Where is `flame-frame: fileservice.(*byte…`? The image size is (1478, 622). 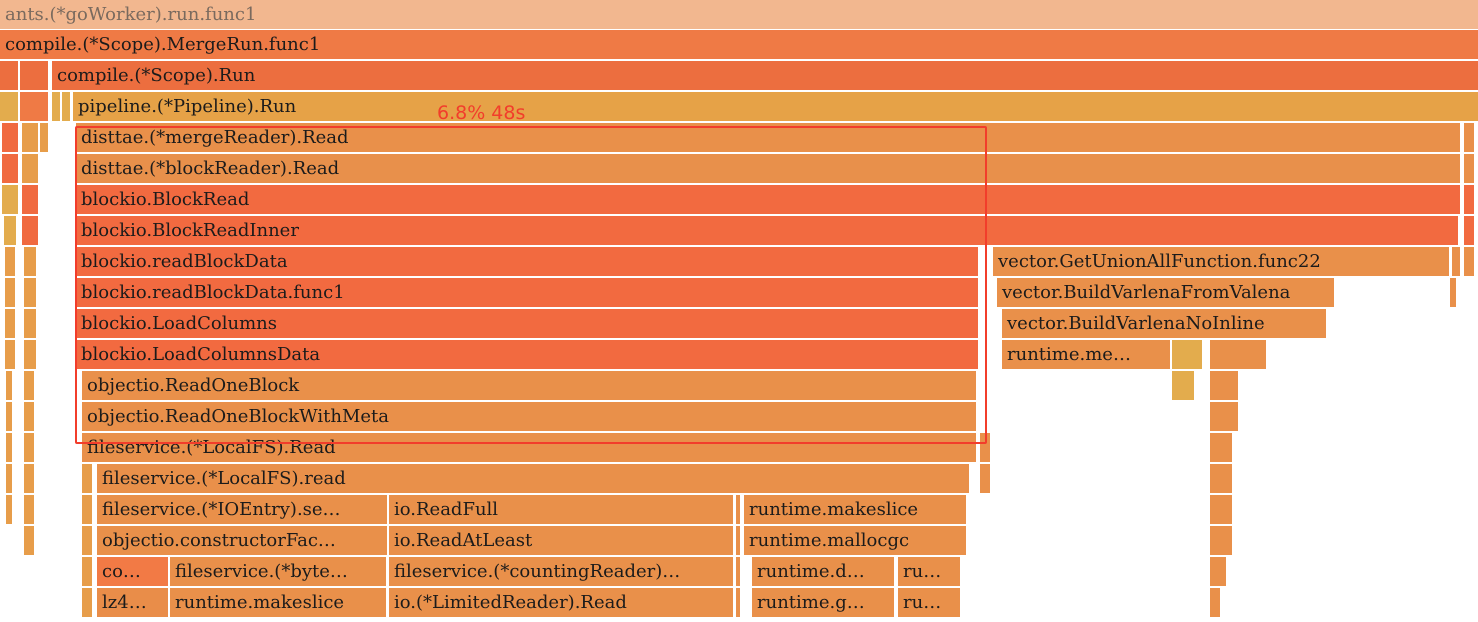 flame-frame: fileservice.(*byte… is located at coordinates (278, 571).